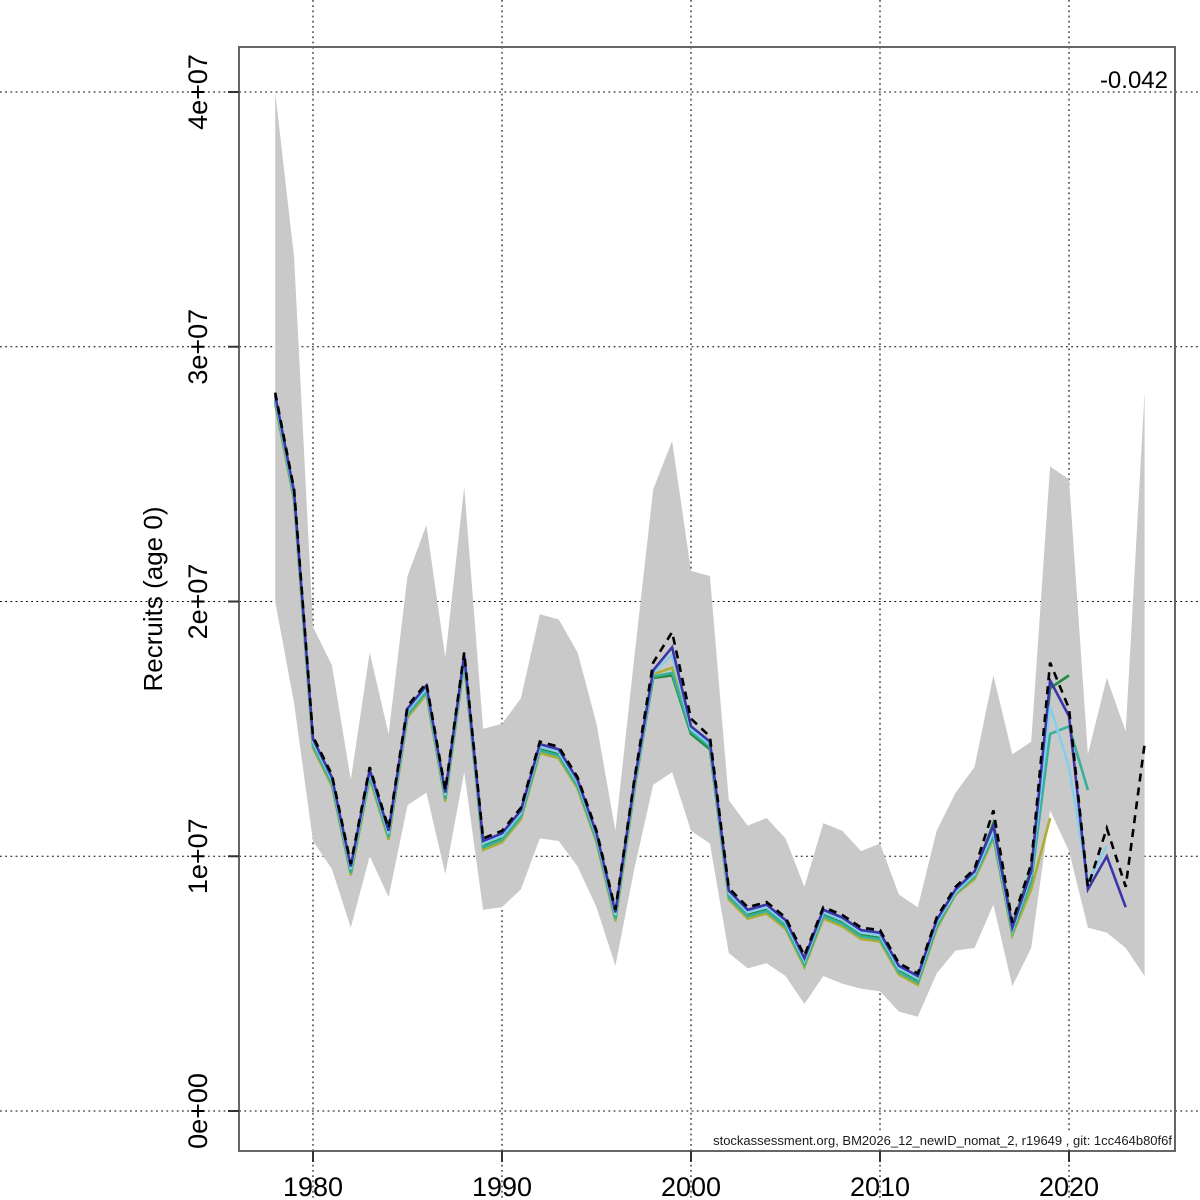 The image size is (1200, 1200). Describe the element at coordinates (1134, 80) in the screenshot. I see `mohns-rho-value: -0.042` at that location.